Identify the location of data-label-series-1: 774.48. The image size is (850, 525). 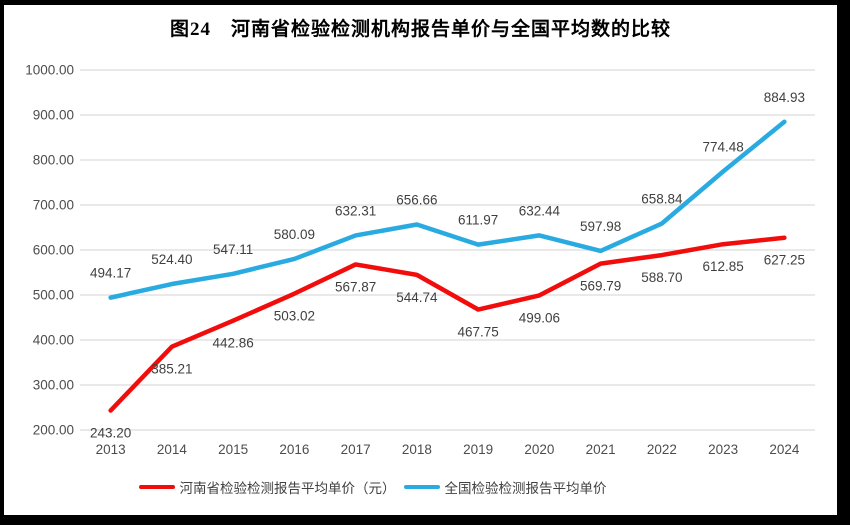
(722, 146).